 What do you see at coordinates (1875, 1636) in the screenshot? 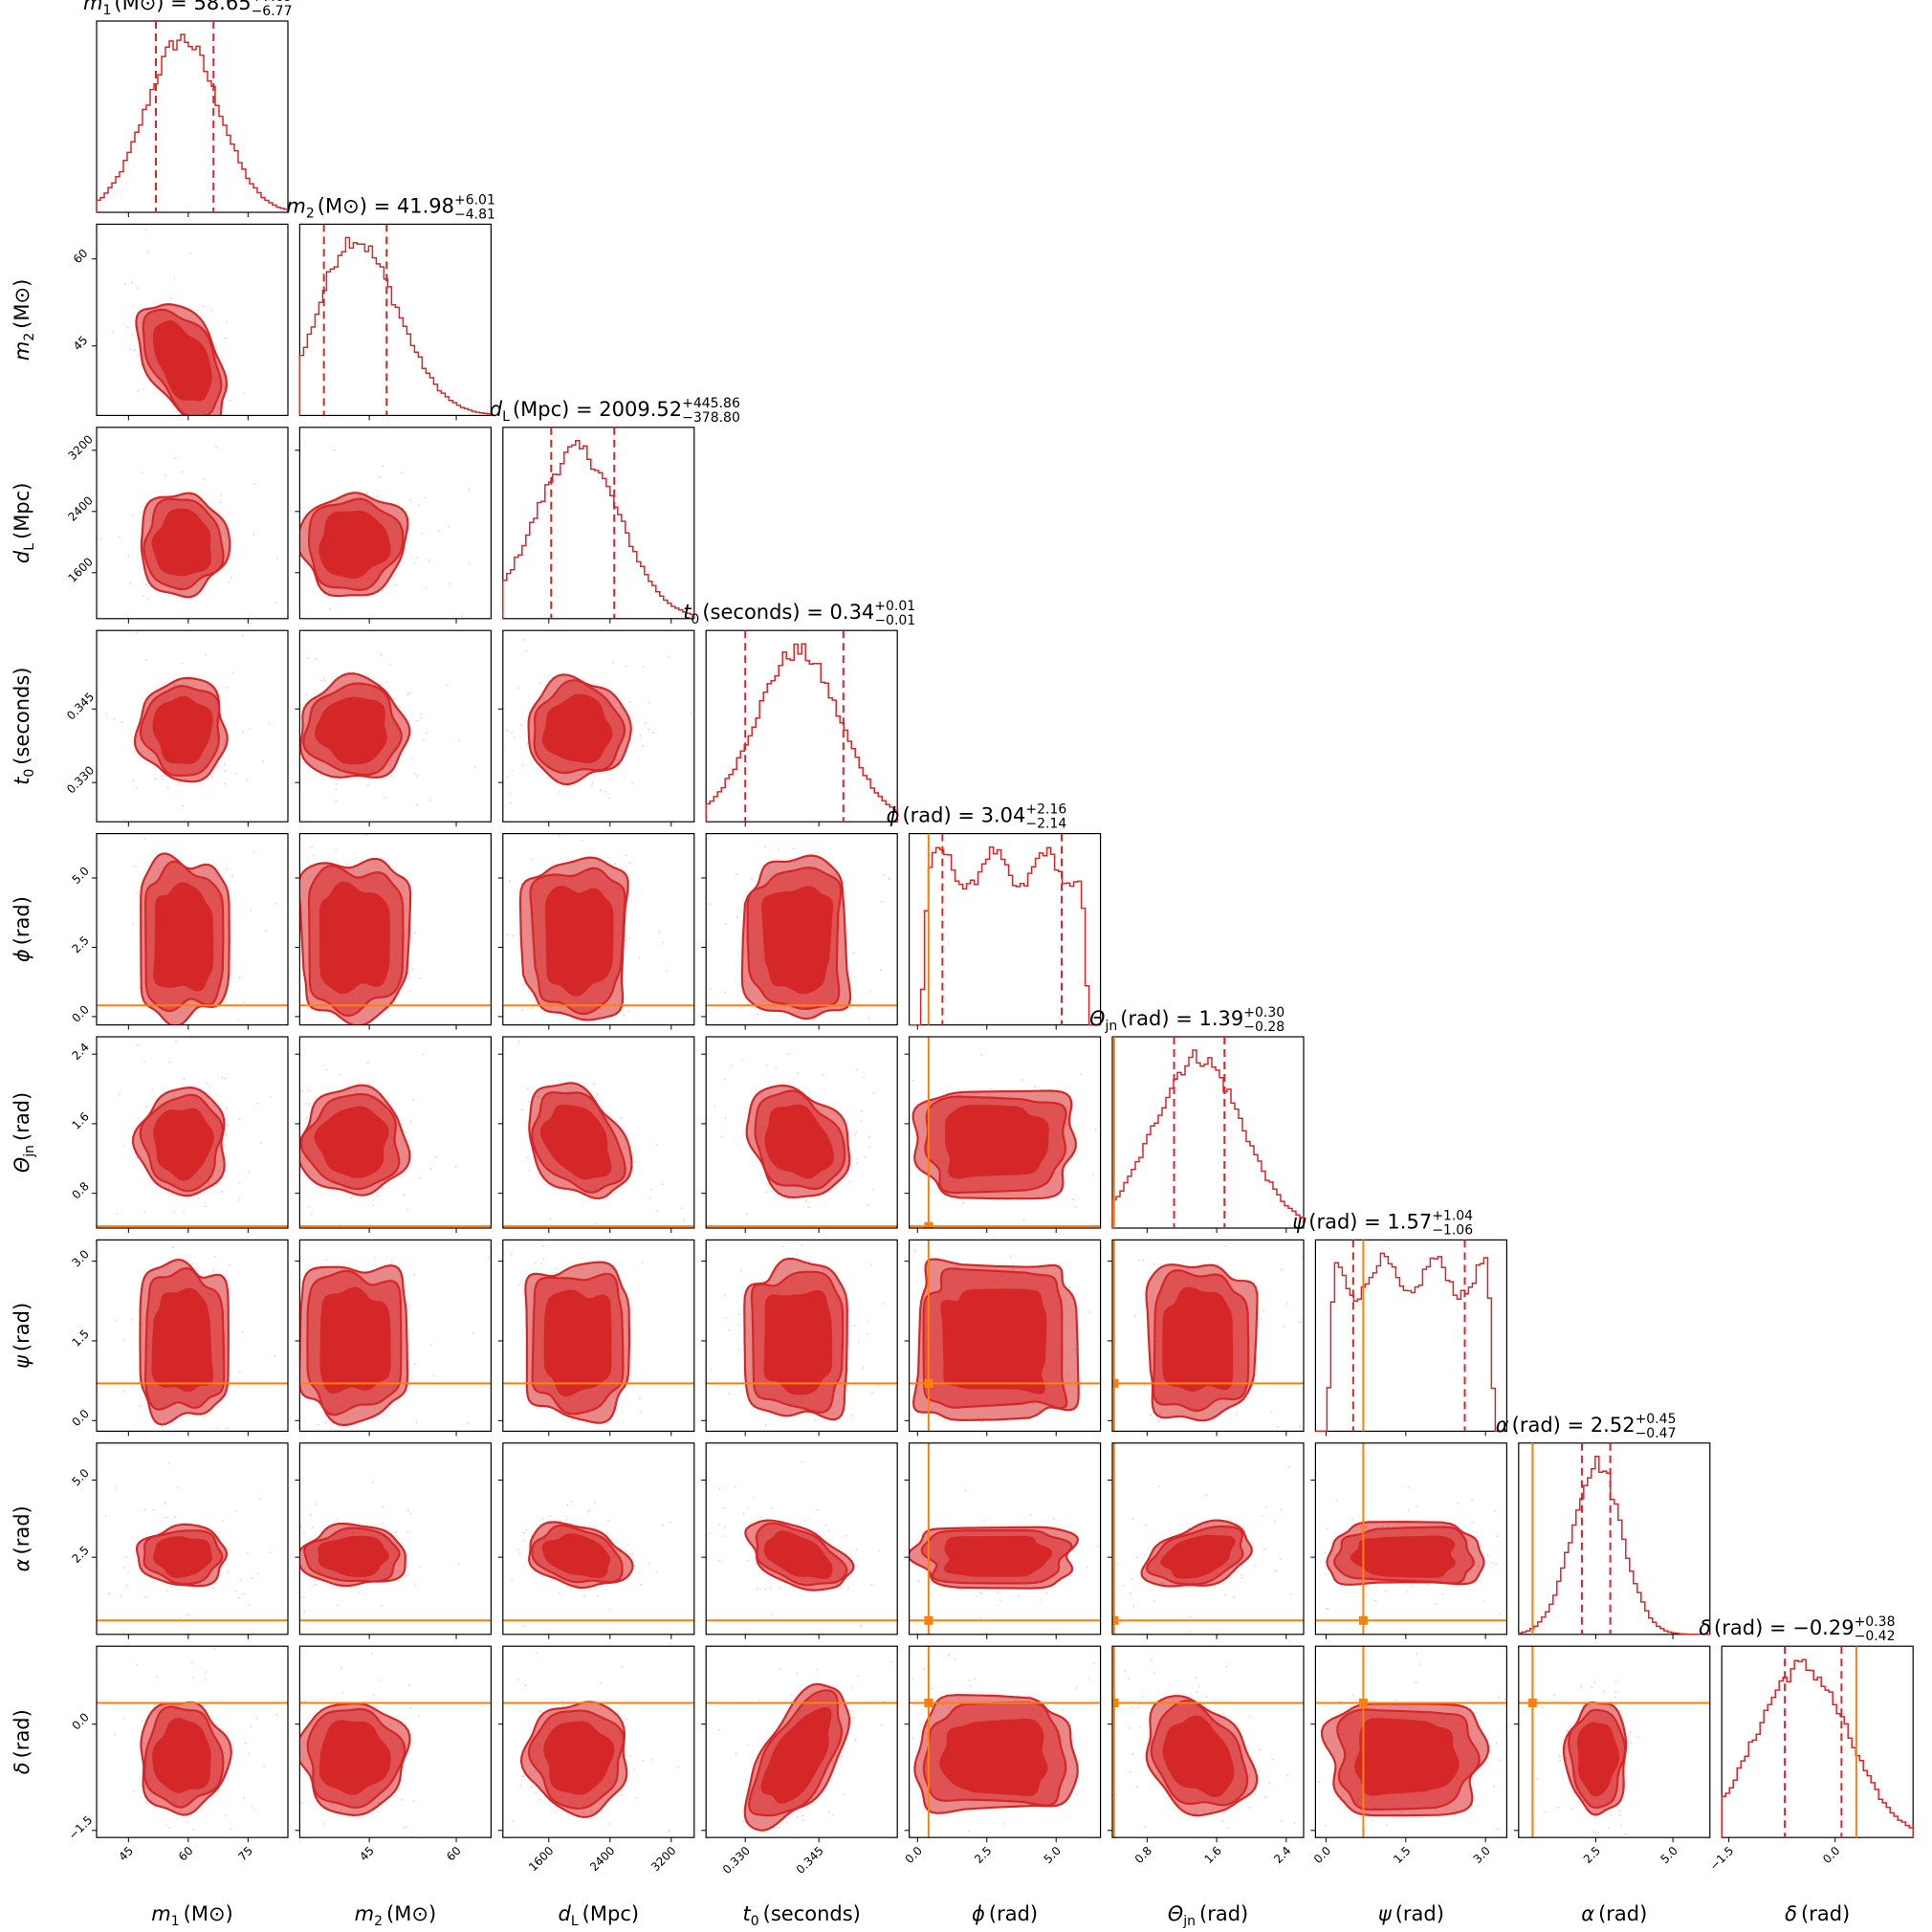
I see `title-err-minus: −0.42` at bounding box center [1875, 1636].